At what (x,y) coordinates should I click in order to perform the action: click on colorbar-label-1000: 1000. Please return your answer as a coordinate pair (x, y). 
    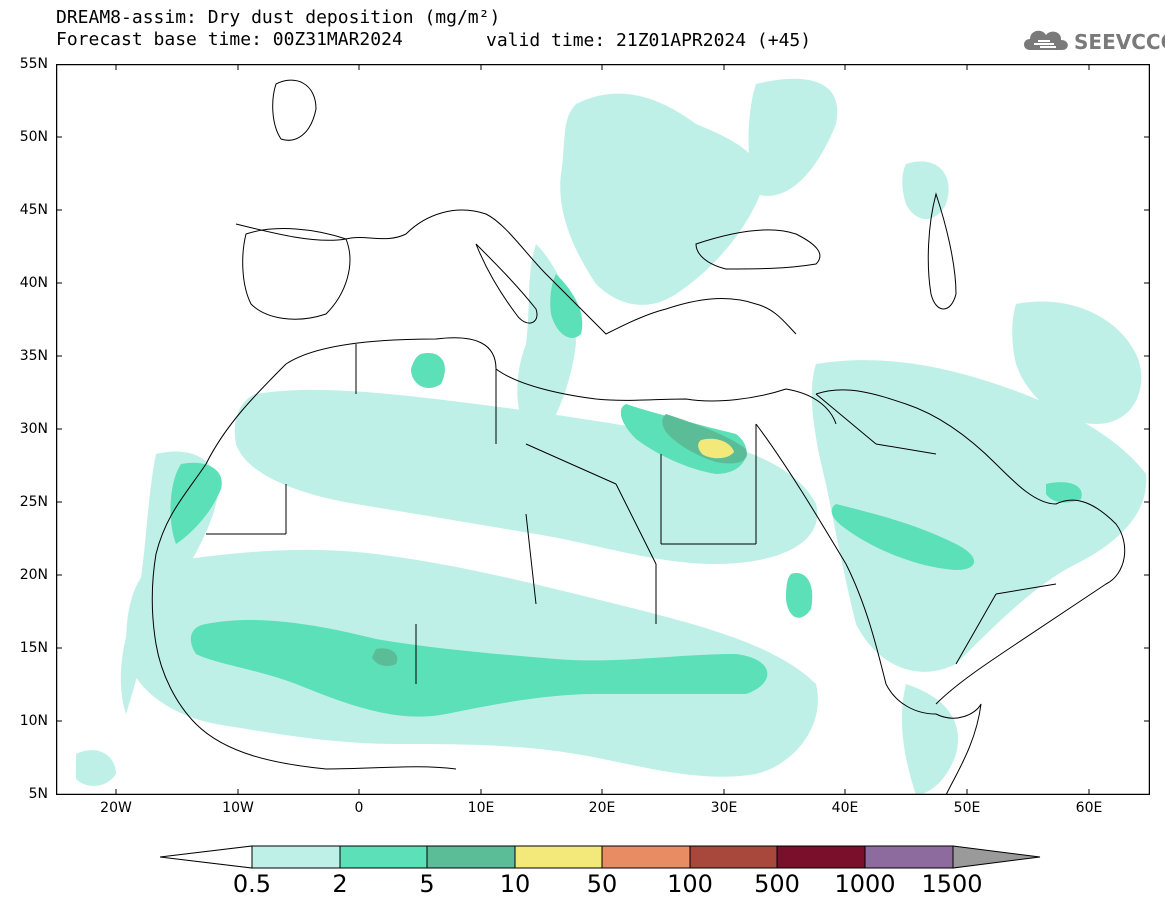
    Looking at the image, I should click on (865, 884).